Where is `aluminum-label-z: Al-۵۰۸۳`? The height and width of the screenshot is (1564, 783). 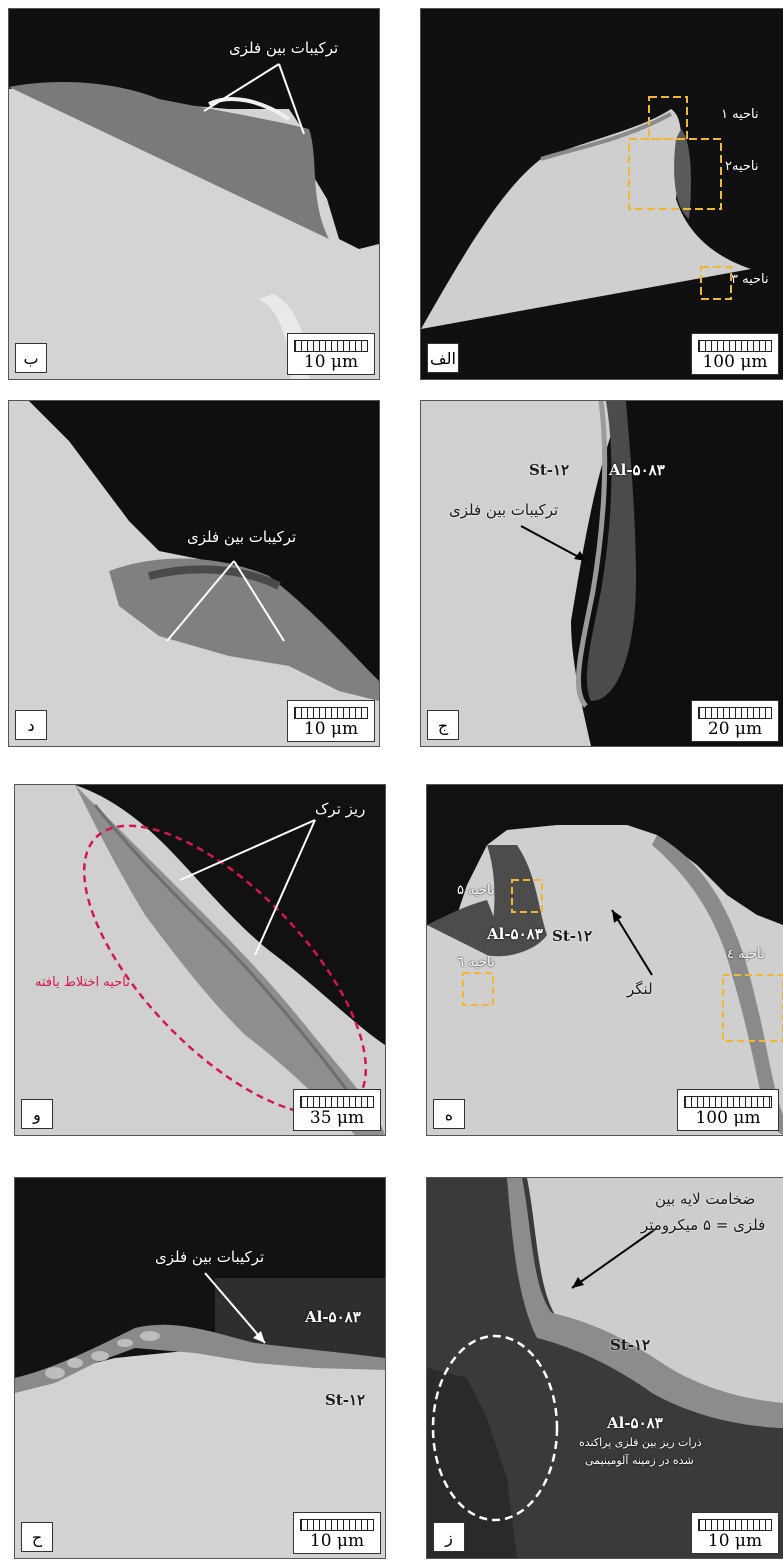
aluminum-label-z: Al-۵۰۸۳ is located at coordinates (635, 1423).